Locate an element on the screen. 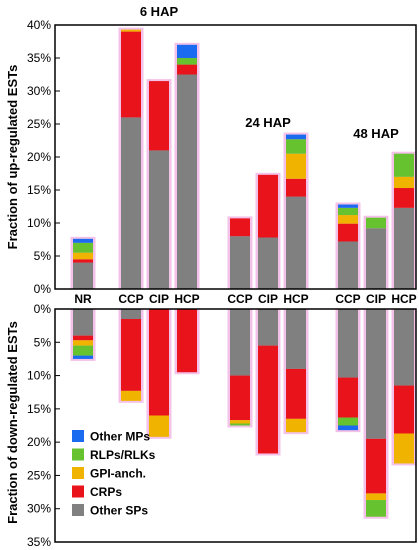  up-y-axis-title: Fraction of up-regulated ESTs is located at coordinates (12, 157).